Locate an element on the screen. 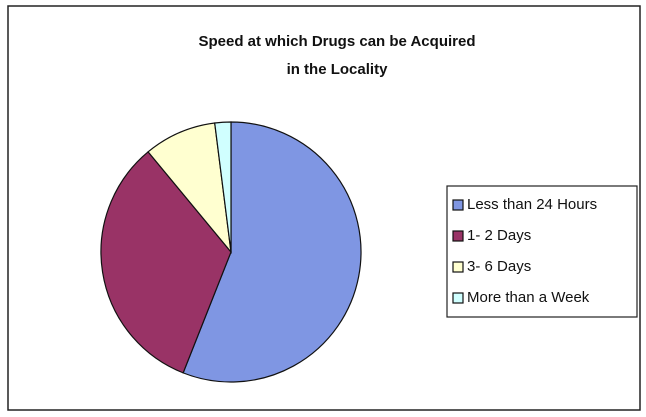 This screenshot has width=646, height=417. legend-box is located at coordinates (542, 251).